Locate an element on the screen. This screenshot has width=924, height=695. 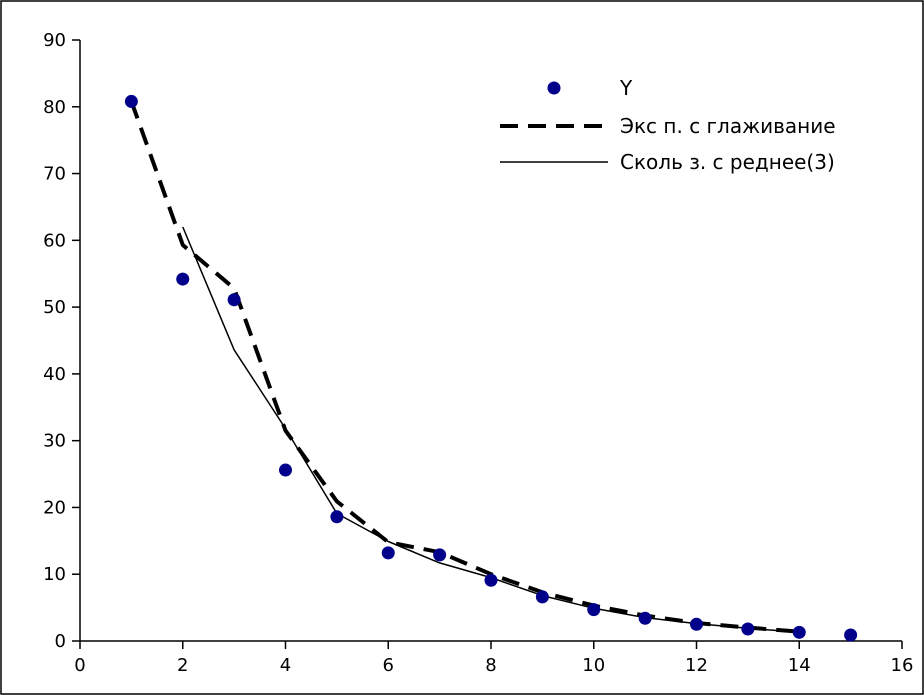
legend: Y Экс п. с глаживание Сколь з. с реднее(3) is located at coordinates (668, 125).